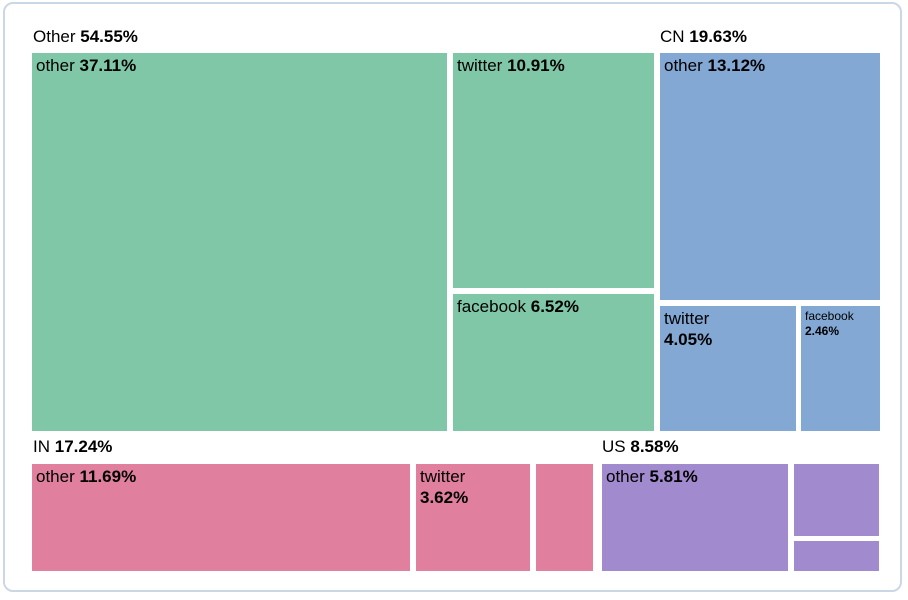  What do you see at coordinates (444, 497) in the screenshot?
I see `cell-value: 3.62%` at bounding box center [444, 497].